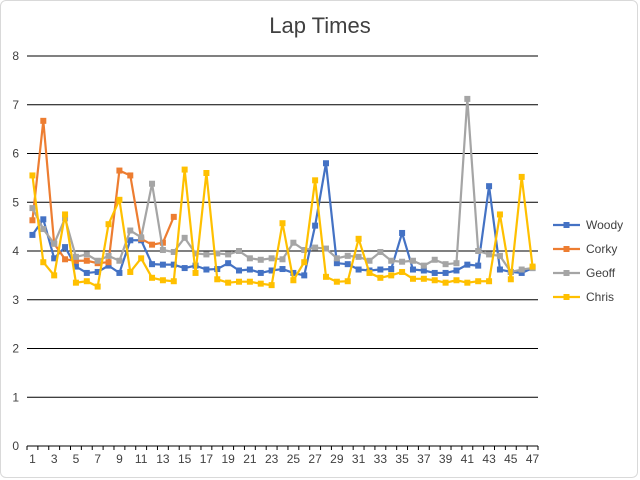 The image size is (640, 480). What do you see at coordinates (15, 56) in the screenshot?
I see `y-tick-label: 8` at bounding box center [15, 56].